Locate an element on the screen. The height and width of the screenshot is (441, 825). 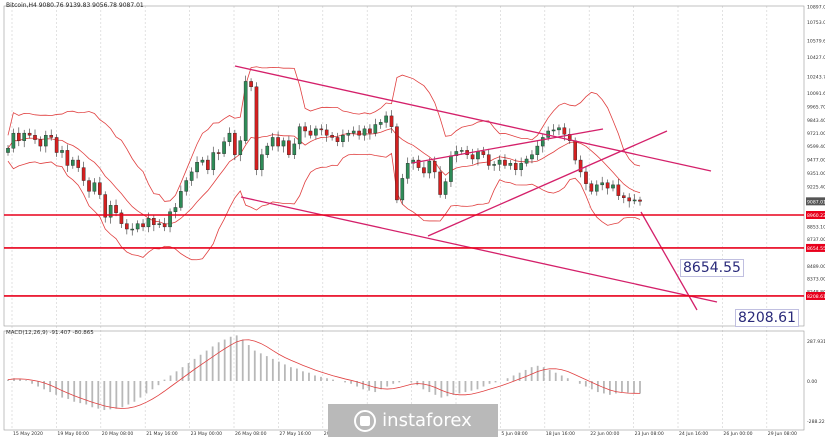
time-tick-label: 27 May 16:00 is located at coordinates (295, 434).